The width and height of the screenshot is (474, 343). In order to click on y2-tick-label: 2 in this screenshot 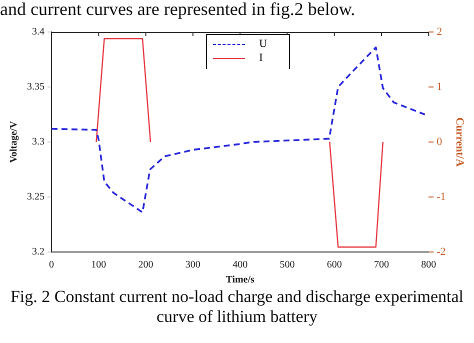, I will do `click(439, 32)`.